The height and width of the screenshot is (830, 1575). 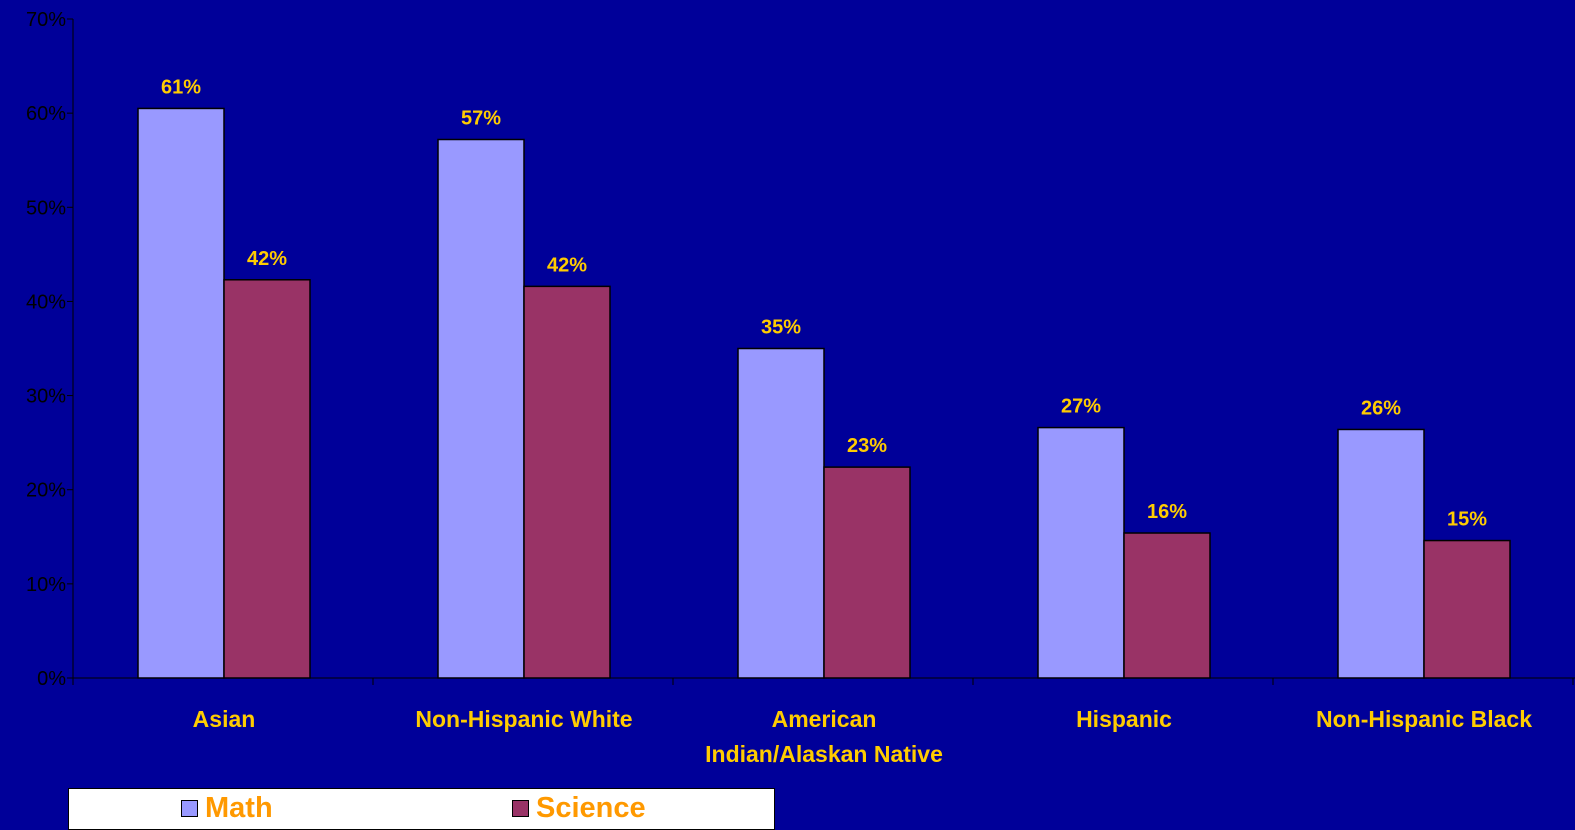 What do you see at coordinates (239, 808) in the screenshot?
I see `legend-label-math: Math` at bounding box center [239, 808].